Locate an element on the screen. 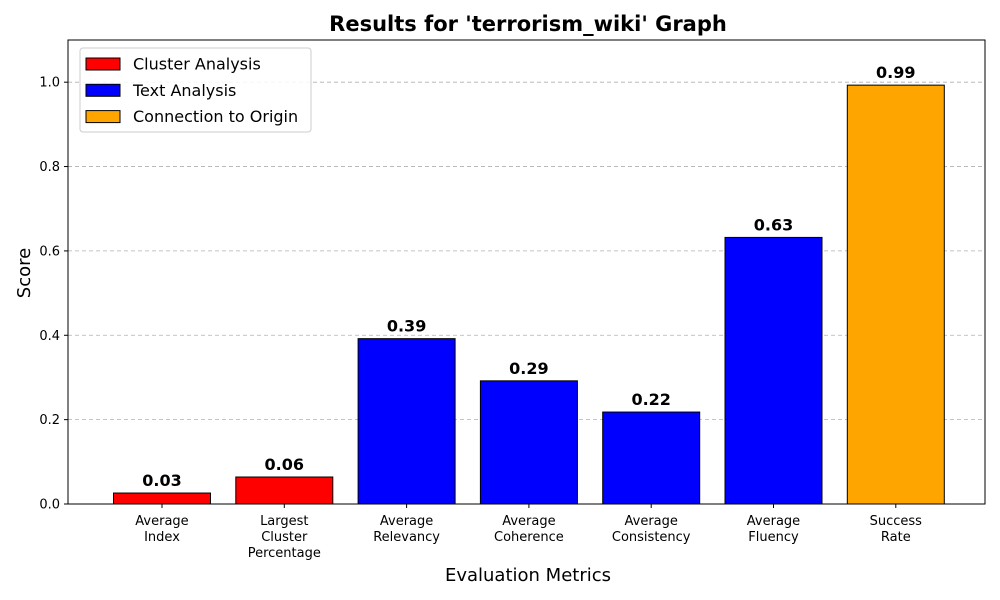  x-tick-label: Success is located at coordinates (896, 521).